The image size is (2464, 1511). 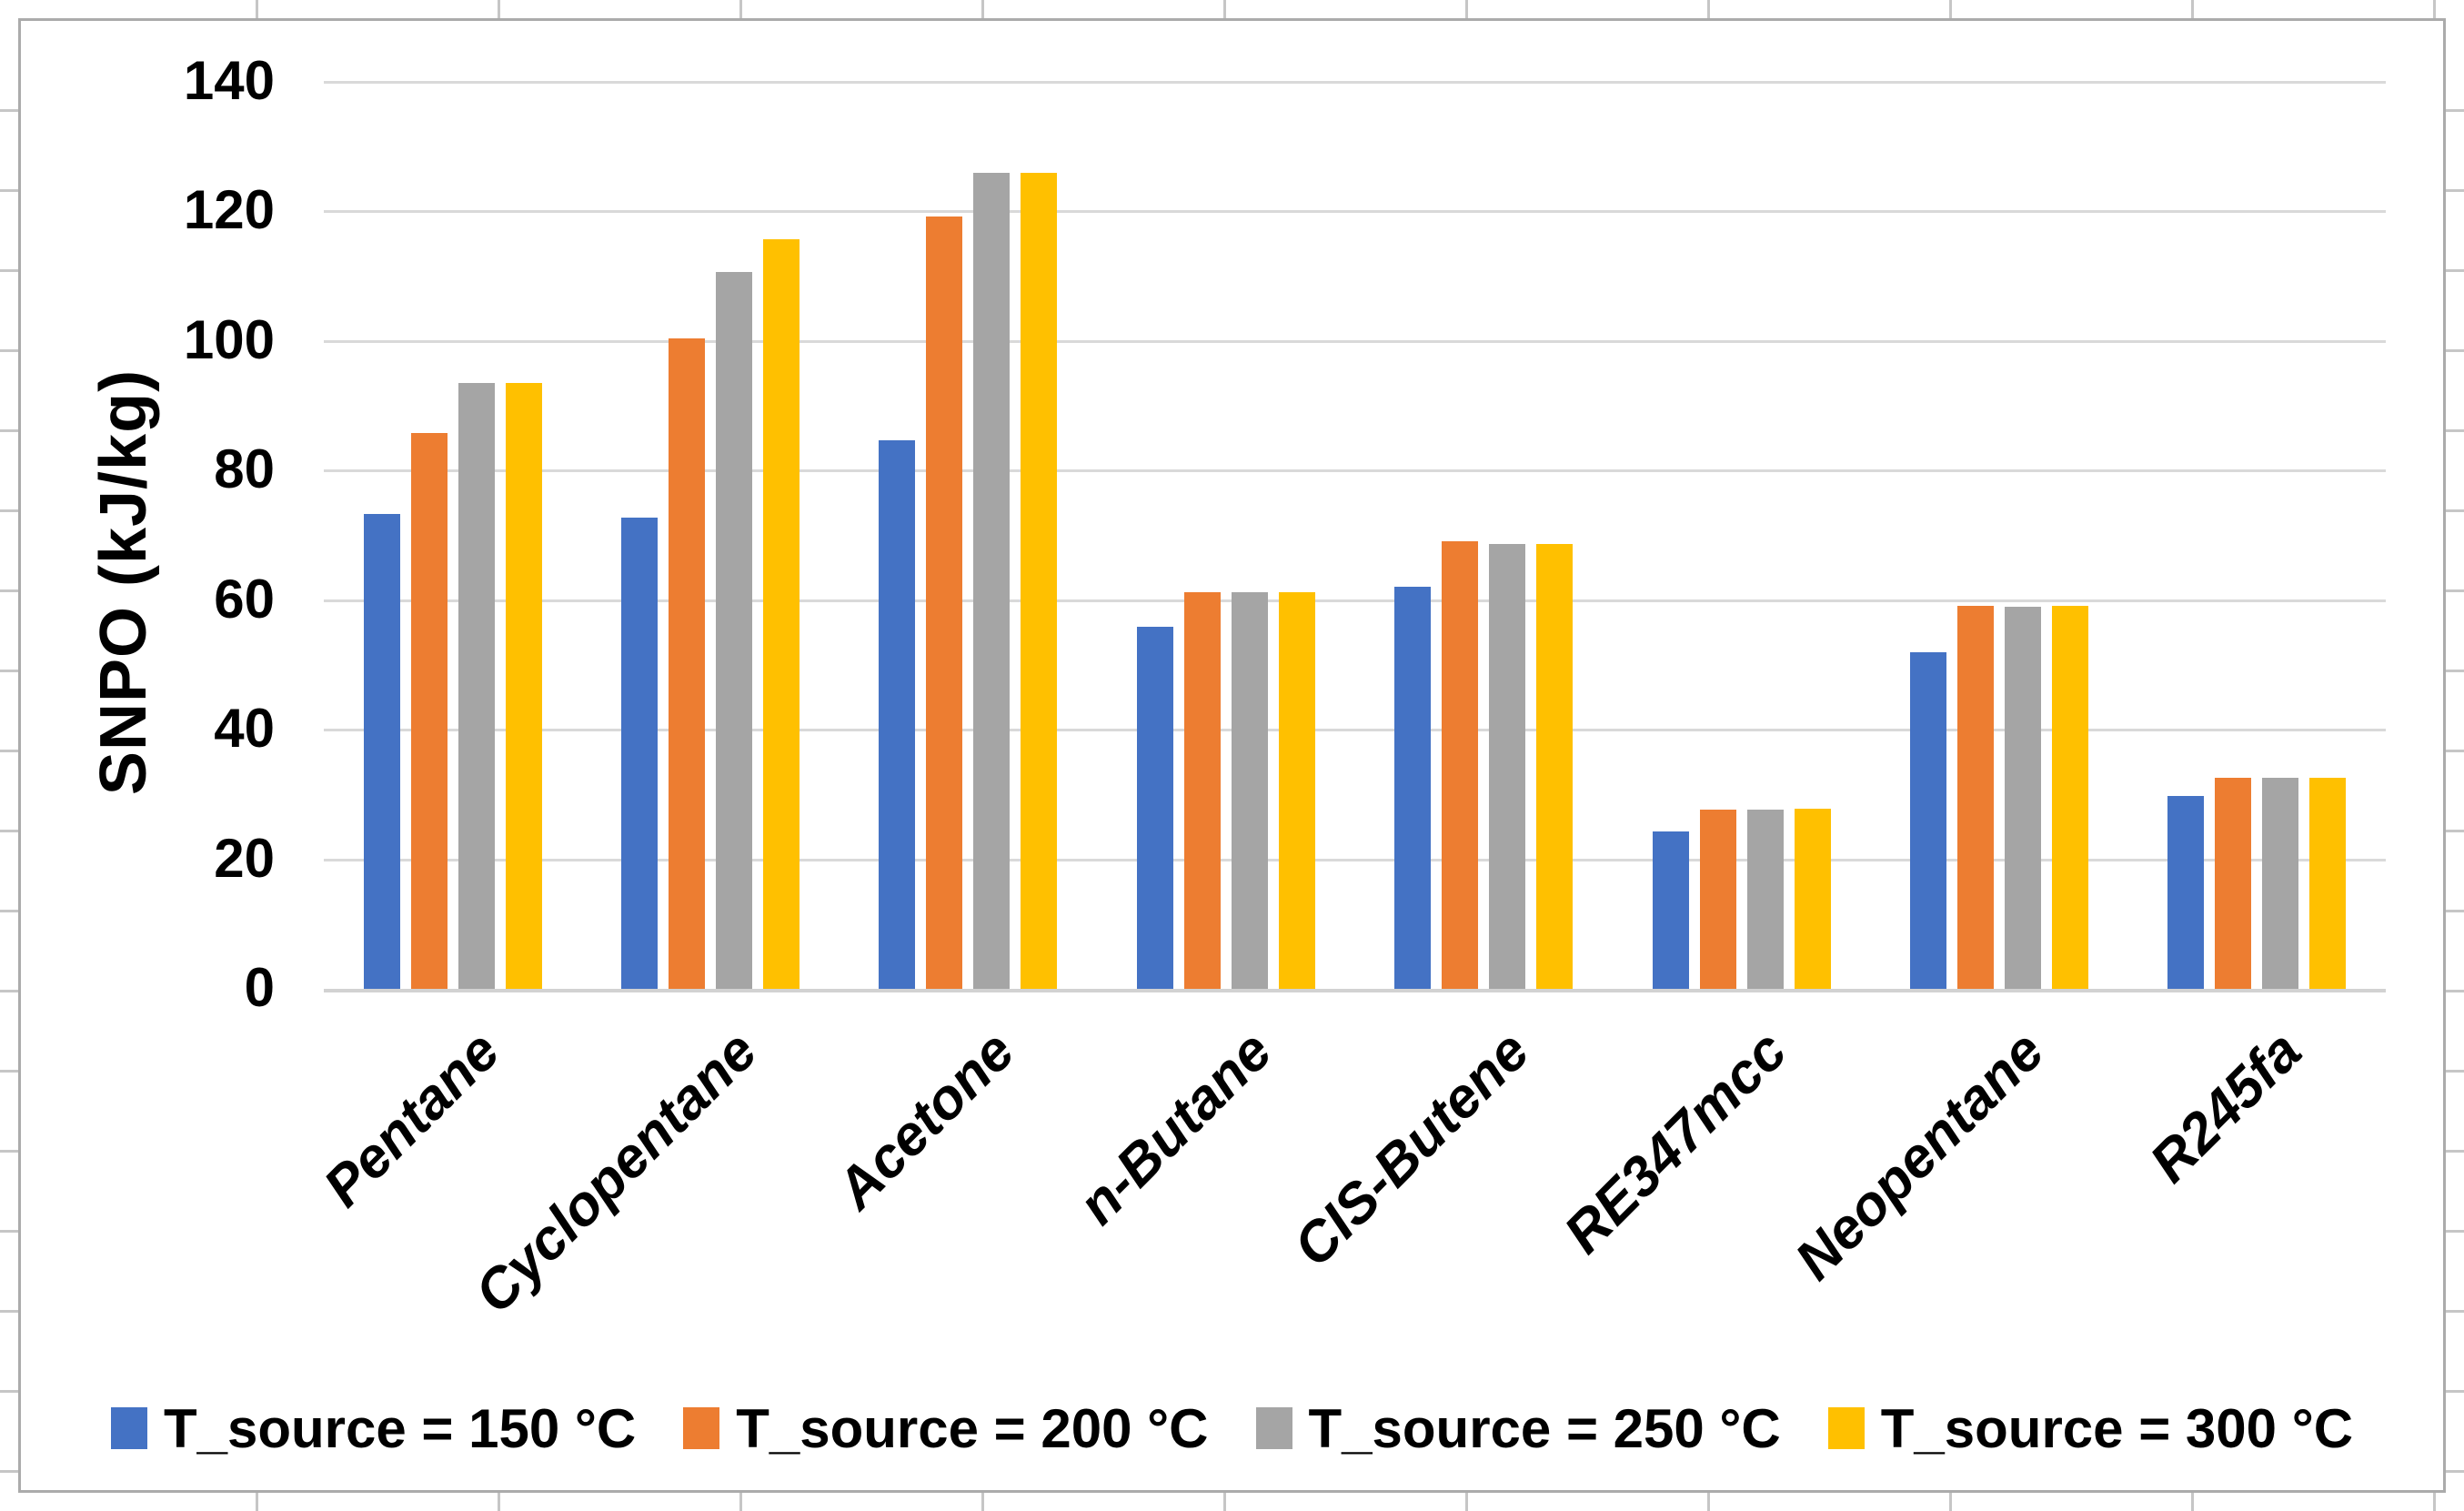 I want to click on y-axis-tick-label: 140, so click(x=229, y=80).